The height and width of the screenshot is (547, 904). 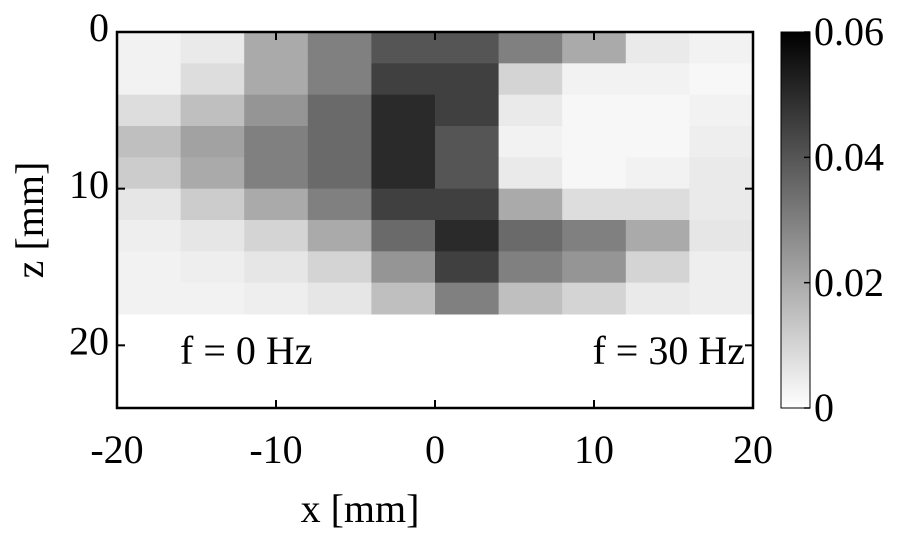 I want to click on colorbar-tick-label: 0.06, so click(x=849, y=31).